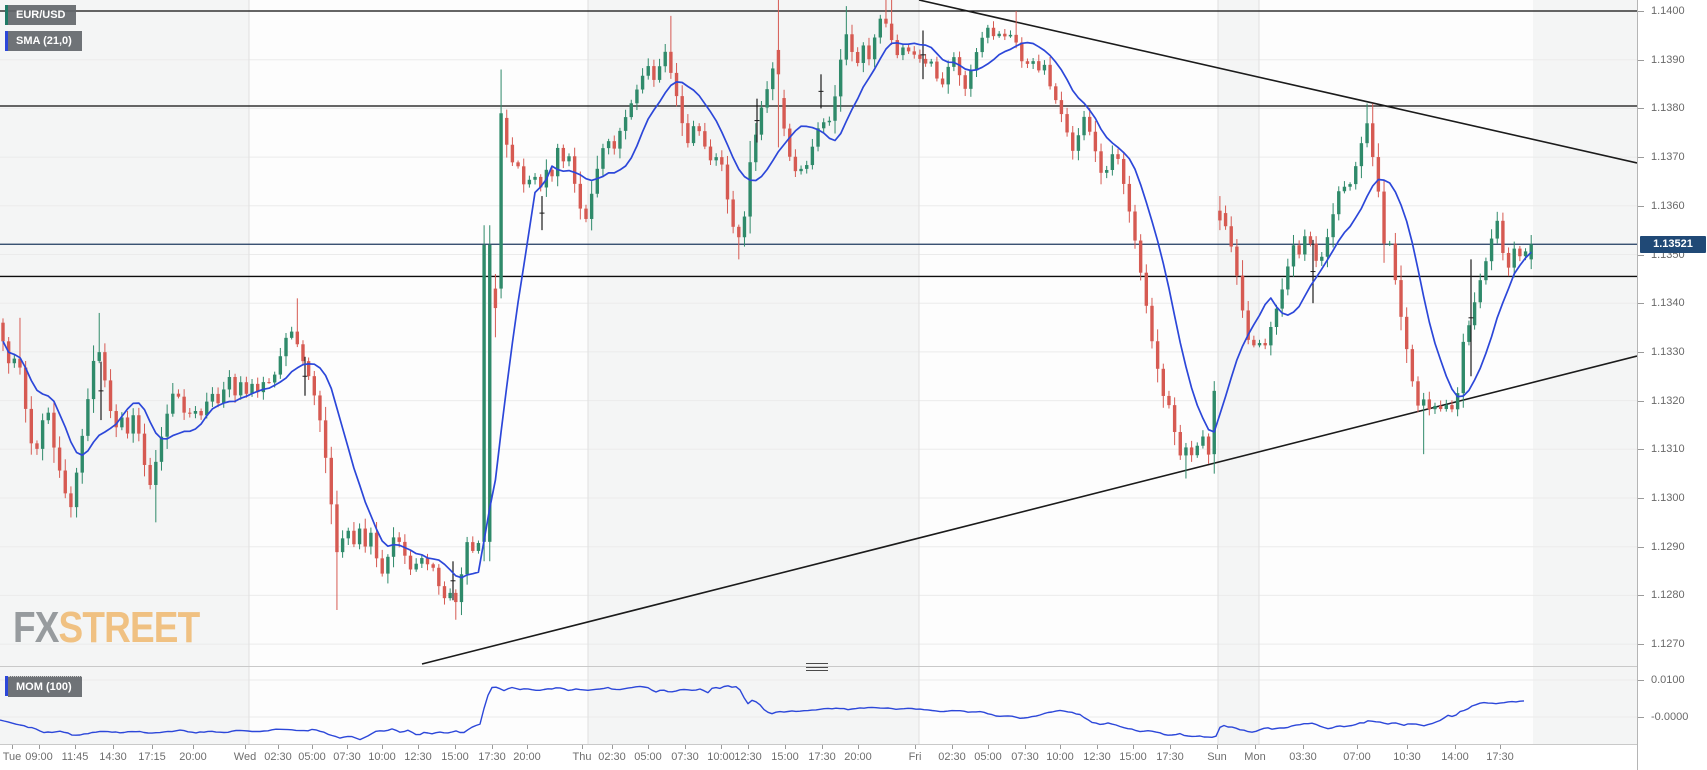 This screenshot has width=1707, height=770. What do you see at coordinates (1668, 400) in the screenshot?
I see `price-axis-label: 1.1320` at bounding box center [1668, 400].